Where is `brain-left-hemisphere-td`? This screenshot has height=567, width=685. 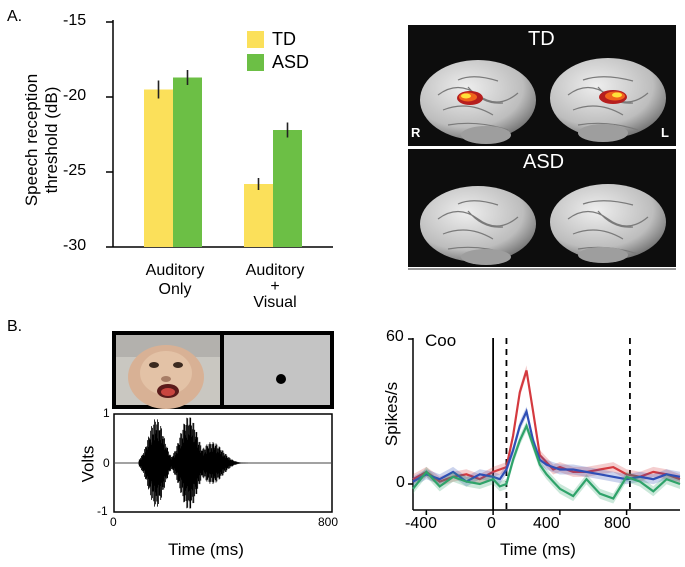 brain-left-hemisphere-td is located at coordinates (608, 100).